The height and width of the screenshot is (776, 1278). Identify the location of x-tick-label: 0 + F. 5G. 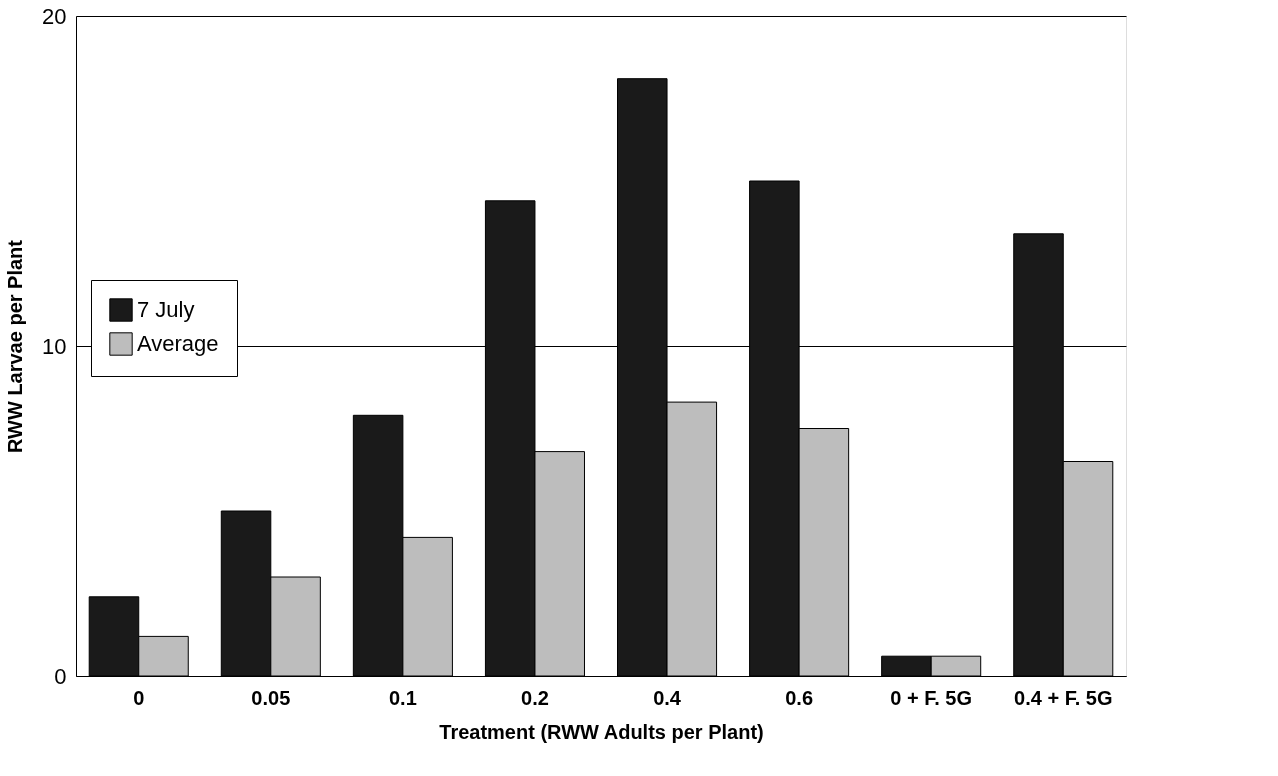
(931, 697).